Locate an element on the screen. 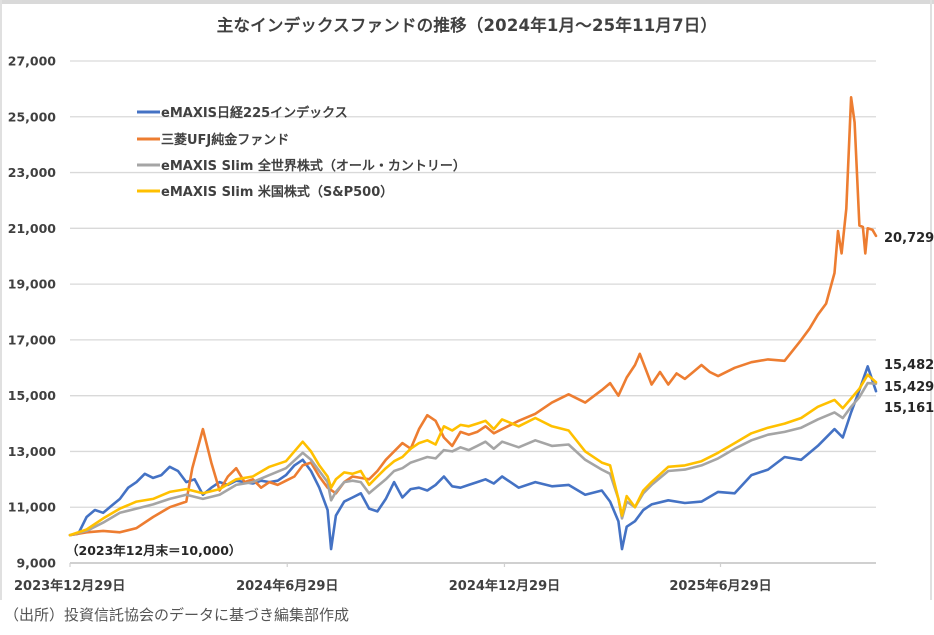 The height and width of the screenshot is (635, 934). end-value-label: 15,161 is located at coordinates (909, 408).